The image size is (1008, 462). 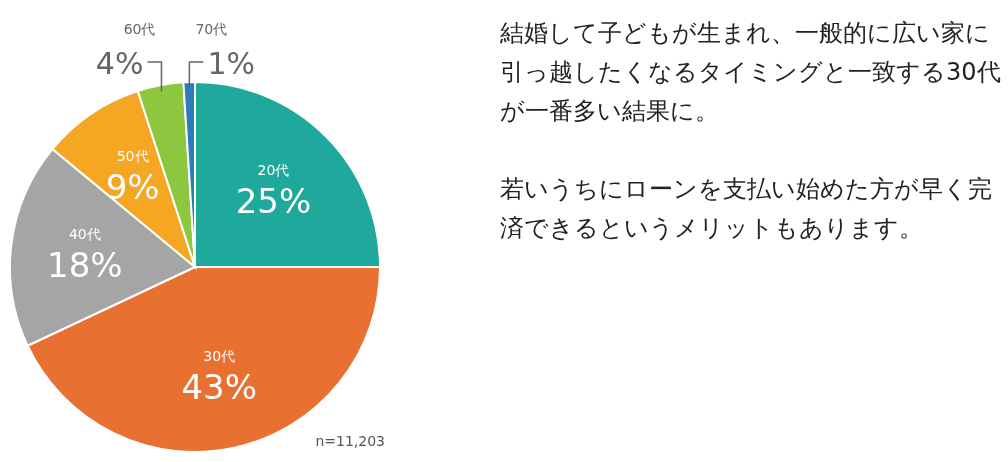 What do you see at coordinates (132, 187) in the screenshot?
I see `data-label: 9%` at bounding box center [132, 187].